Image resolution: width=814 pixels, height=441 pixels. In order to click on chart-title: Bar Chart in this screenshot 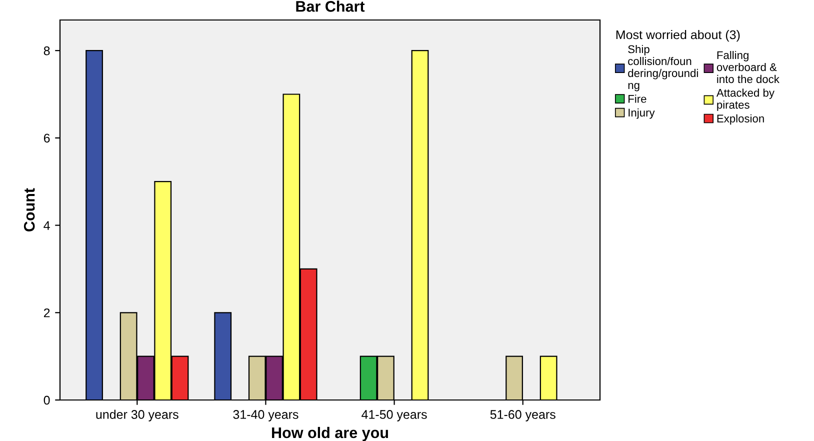, I will do `click(330, 6)`.